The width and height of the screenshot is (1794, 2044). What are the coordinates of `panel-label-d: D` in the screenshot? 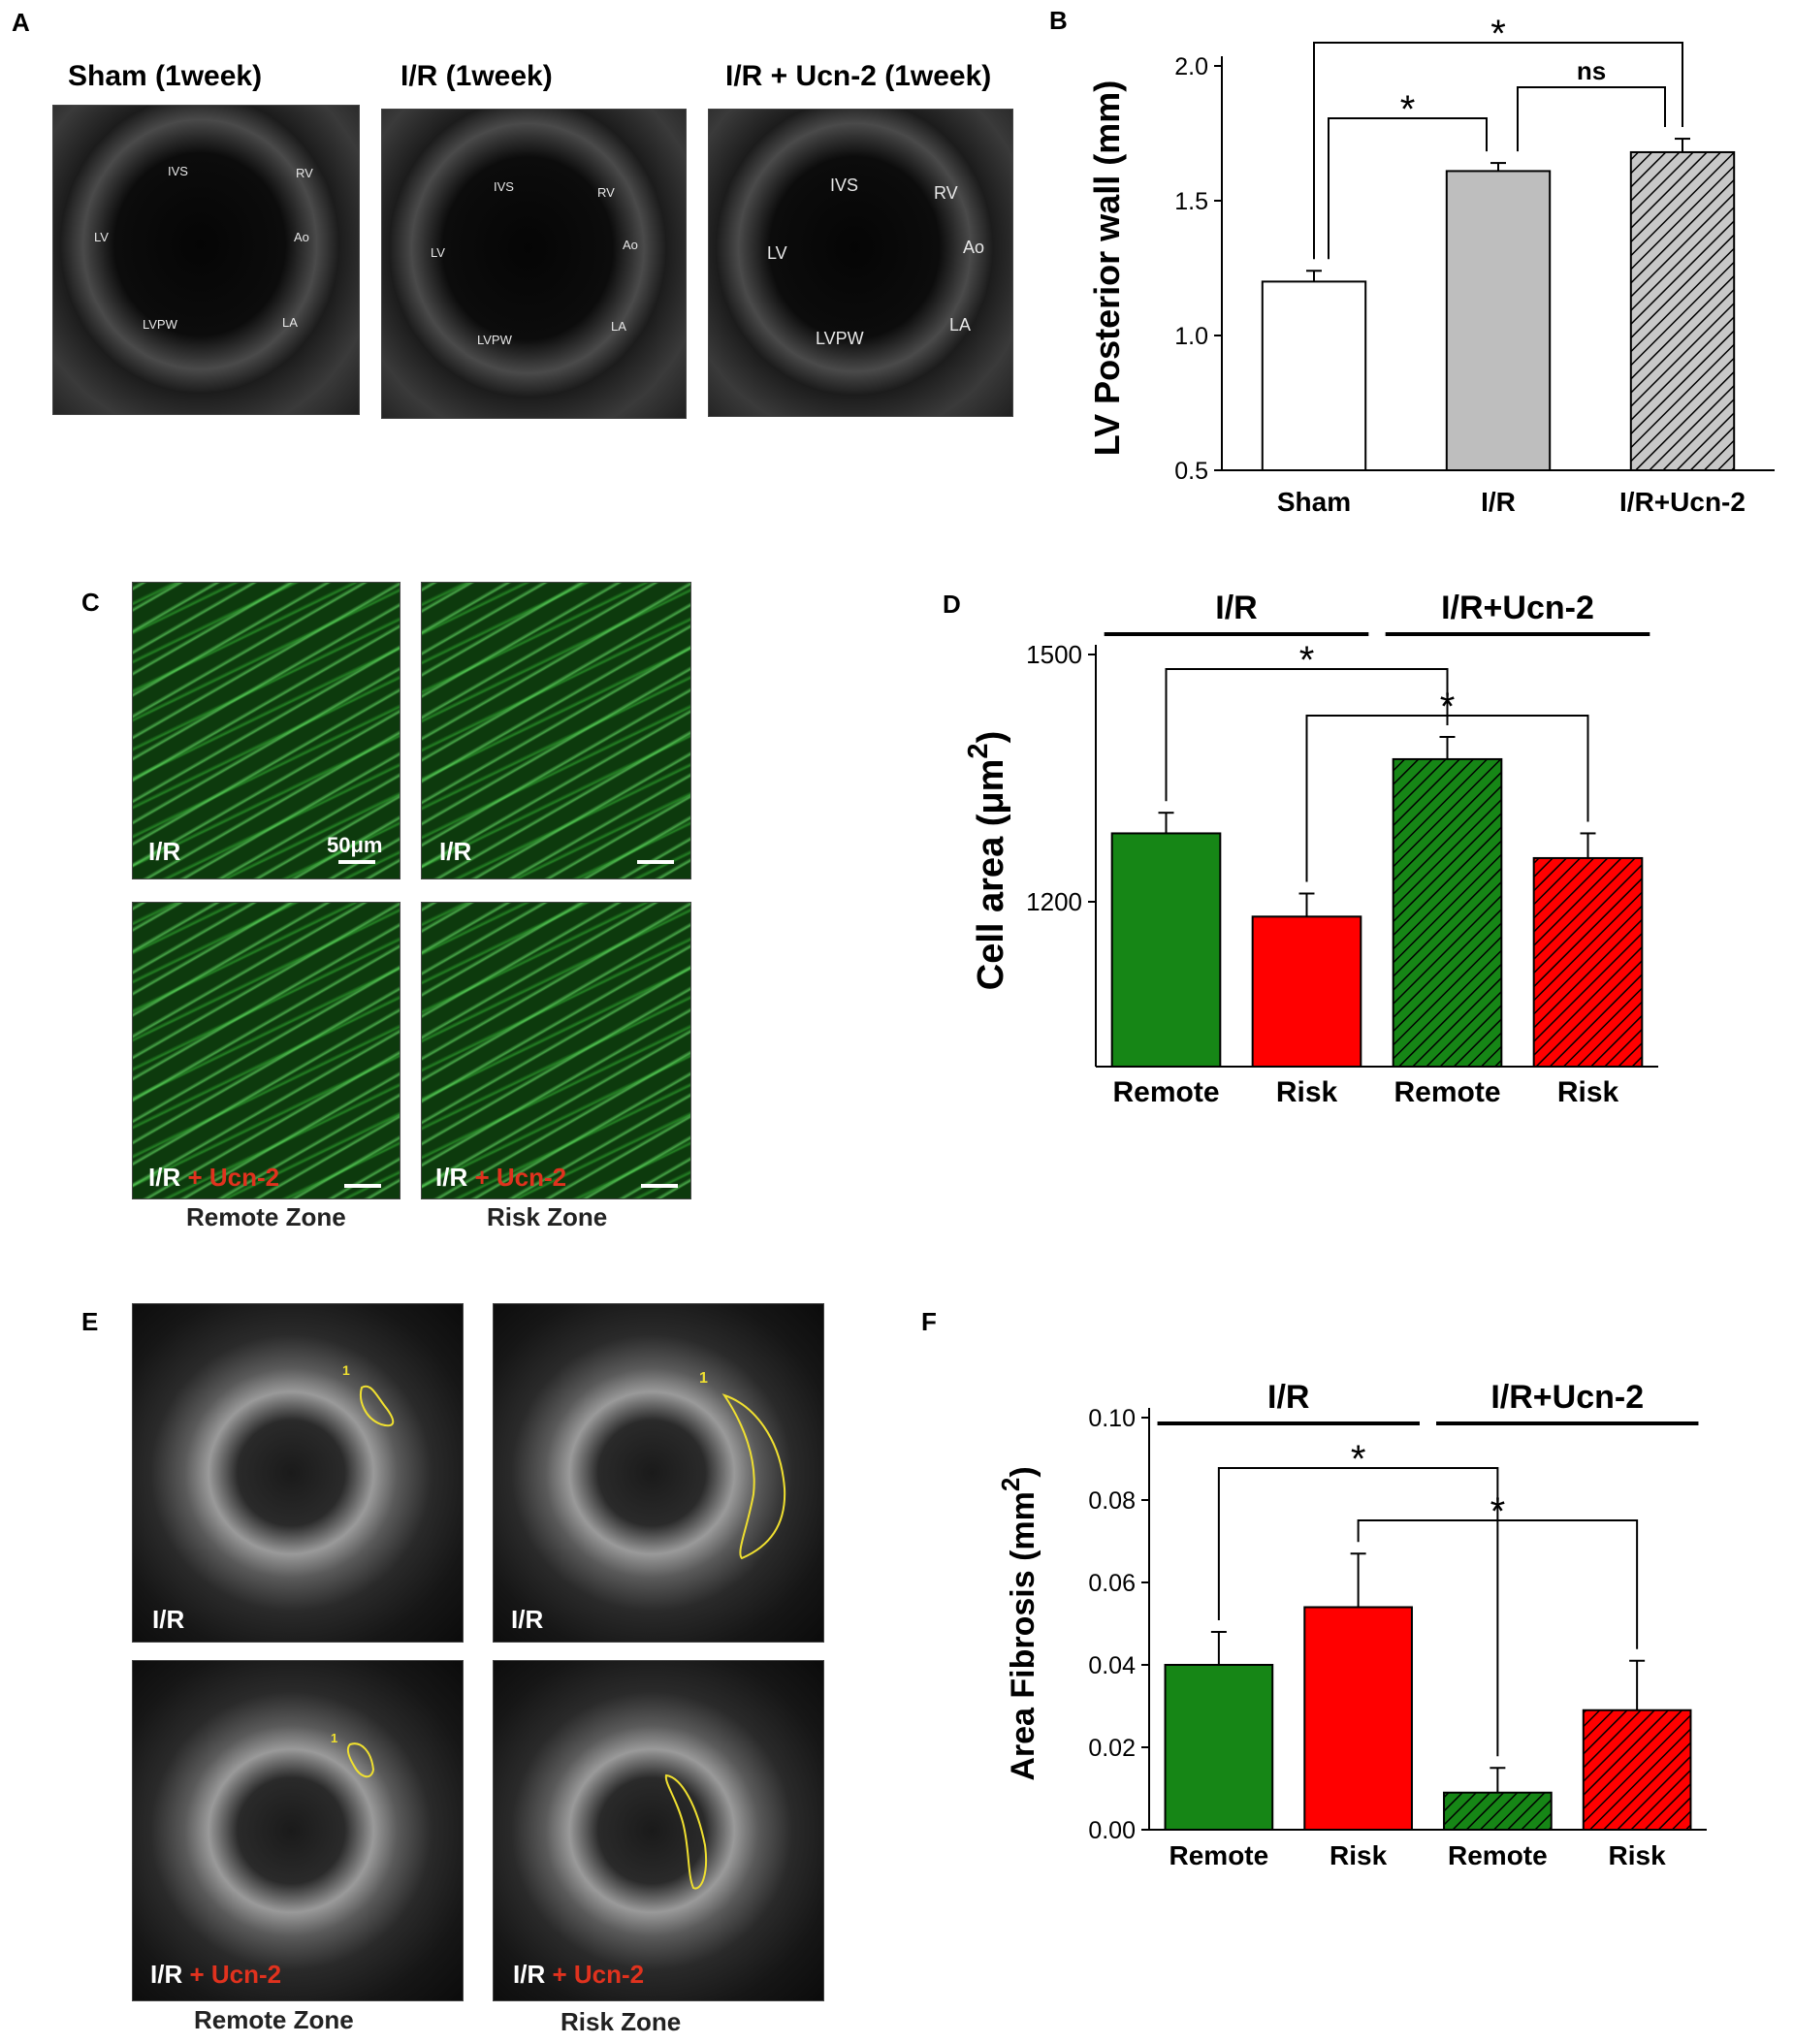 It's located at (952, 604).